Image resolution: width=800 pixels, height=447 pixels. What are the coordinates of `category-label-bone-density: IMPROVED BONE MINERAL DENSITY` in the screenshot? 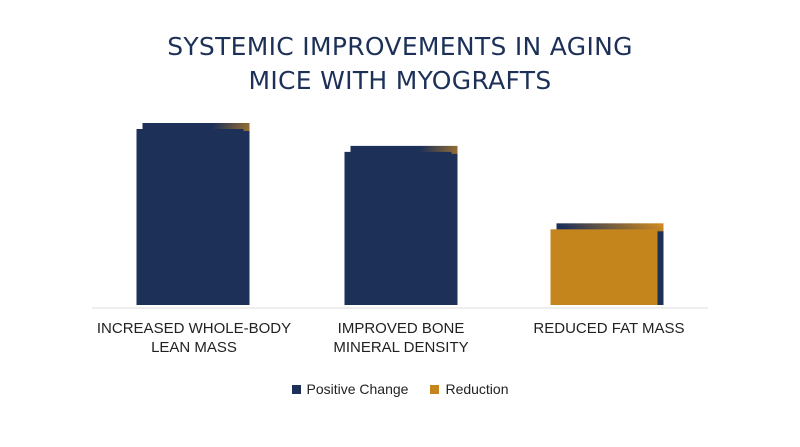 It's located at (401, 338).